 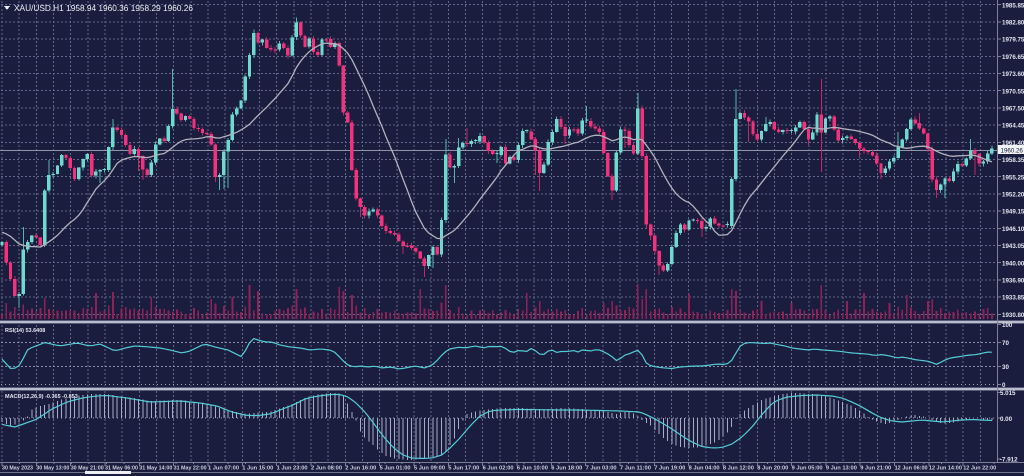 I want to click on svg-text: 100, so click(x=1007, y=325).